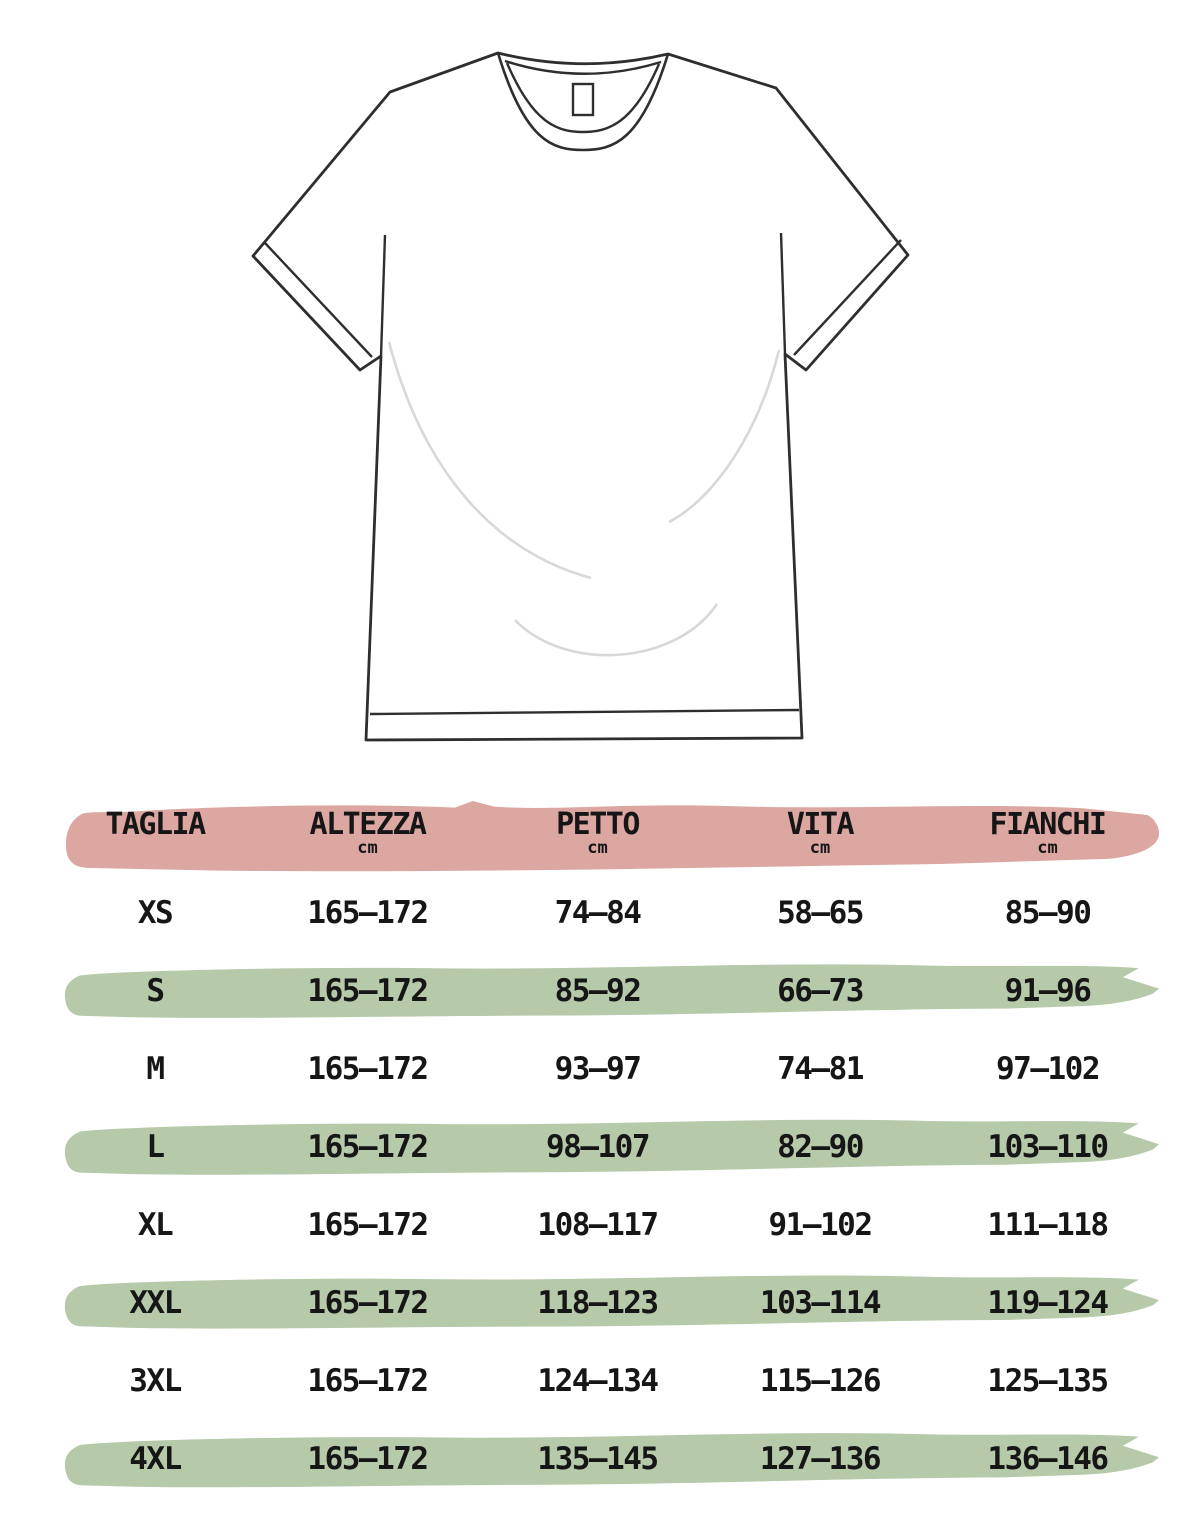 This screenshot has height=1531, width=1200. I want to click on column-header-vita: VITA cm, so click(820, 833).